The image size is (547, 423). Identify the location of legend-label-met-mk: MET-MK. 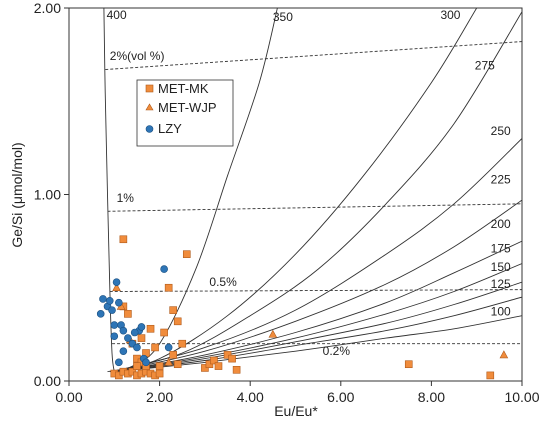
(183, 88).